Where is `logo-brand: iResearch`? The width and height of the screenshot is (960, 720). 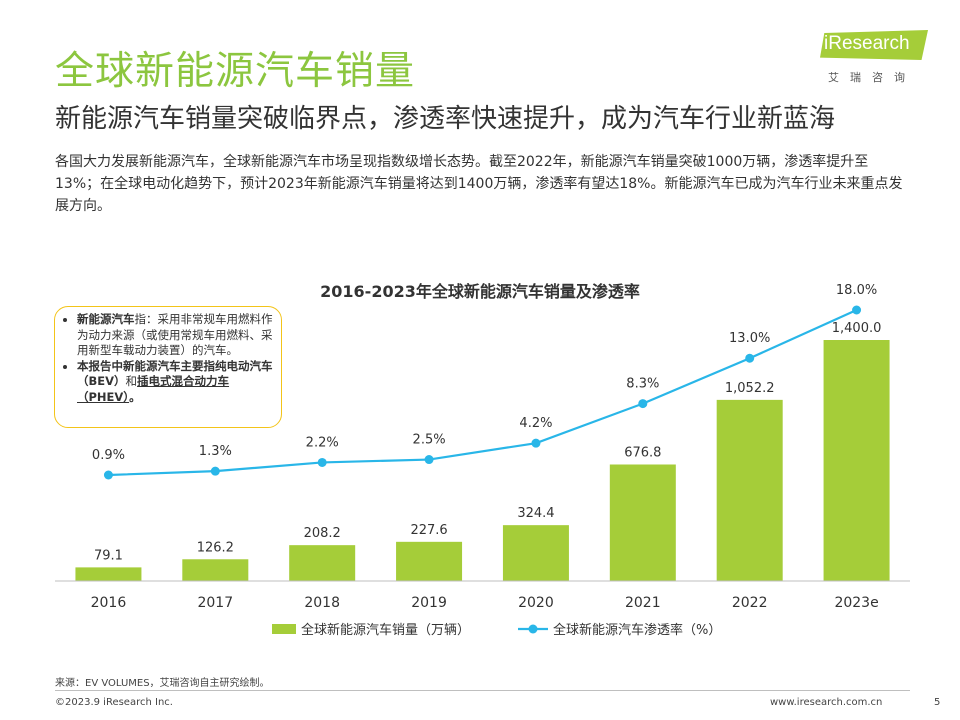
logo-brand: iResearch is located at coordinates (867, 43).